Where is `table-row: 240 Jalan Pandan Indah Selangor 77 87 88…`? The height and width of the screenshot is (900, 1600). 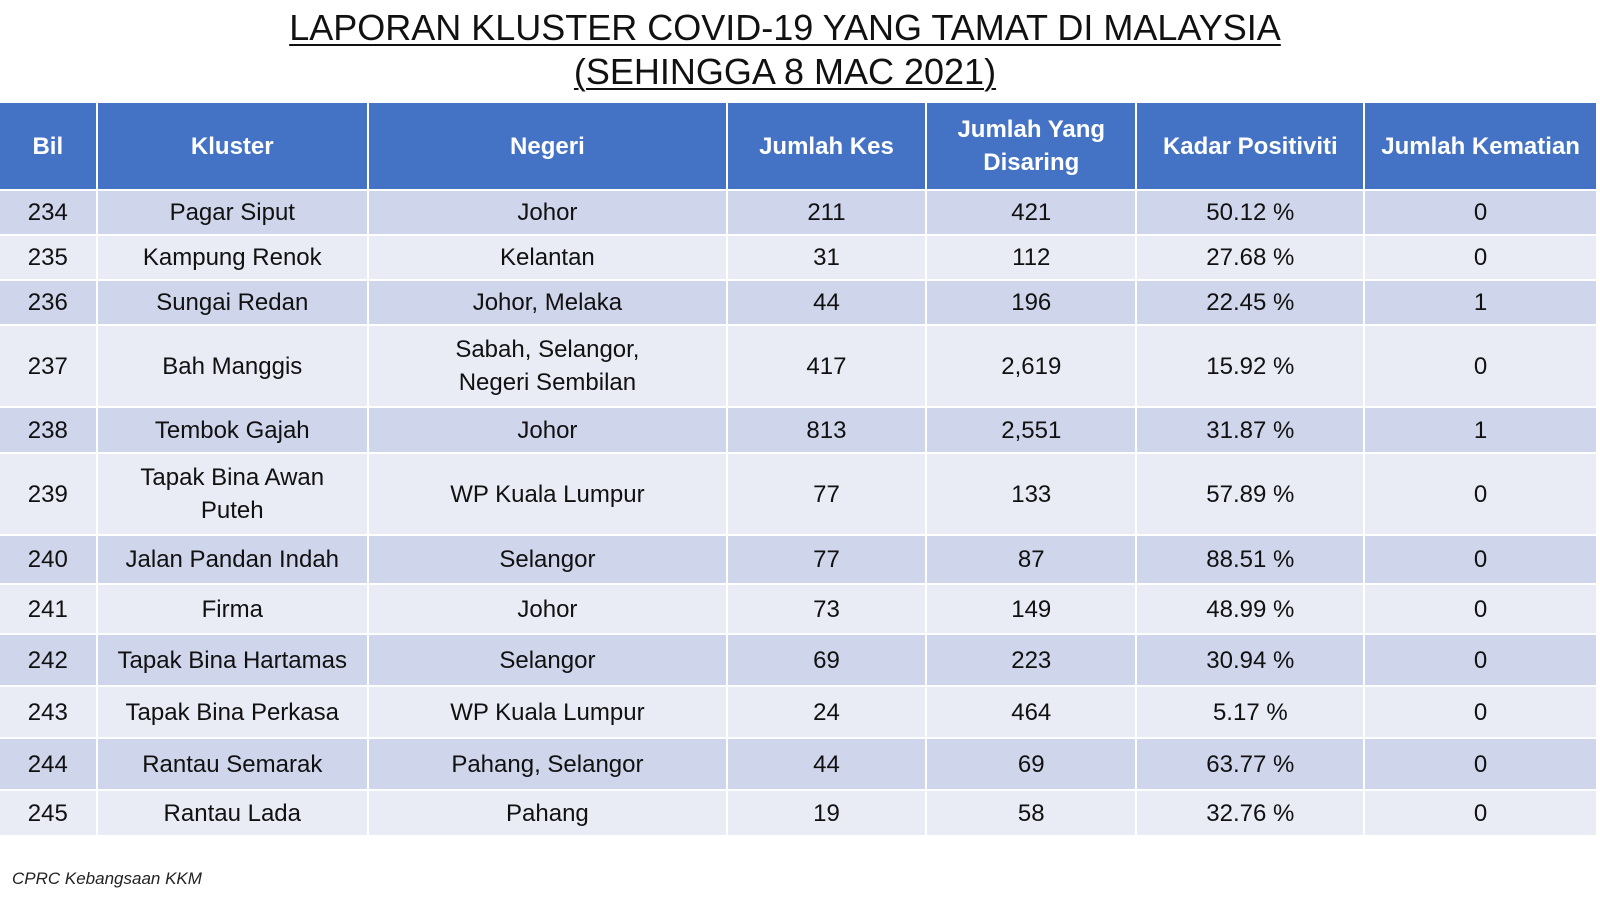 table-row: 240 Jalan Pandan Indah Selangor 77 87 88… is located at coordinates (798, 559).